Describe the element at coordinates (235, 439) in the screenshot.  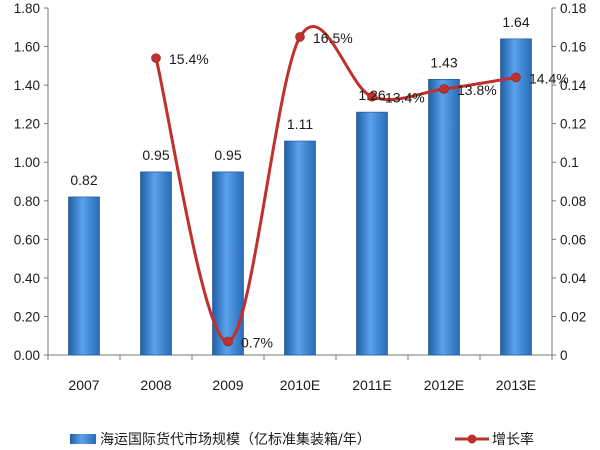
I see `legend-bar-label: 海运国际货代市场规模（亿标准集装箱/年）` at that location.